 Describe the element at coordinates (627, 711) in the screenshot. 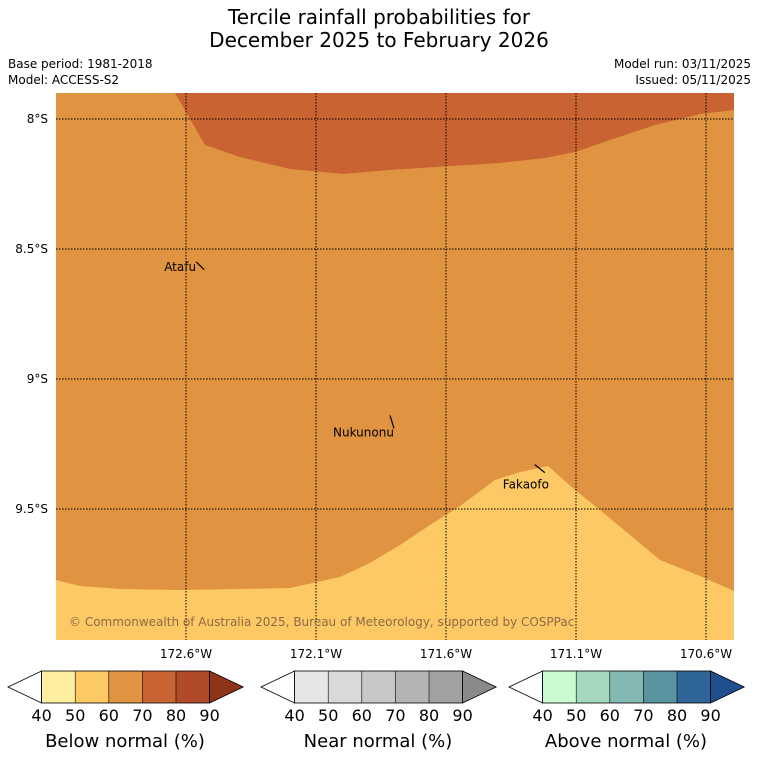

I see `colorbar: 40 50 60 70 80 90 Above normal (%)` at that location.